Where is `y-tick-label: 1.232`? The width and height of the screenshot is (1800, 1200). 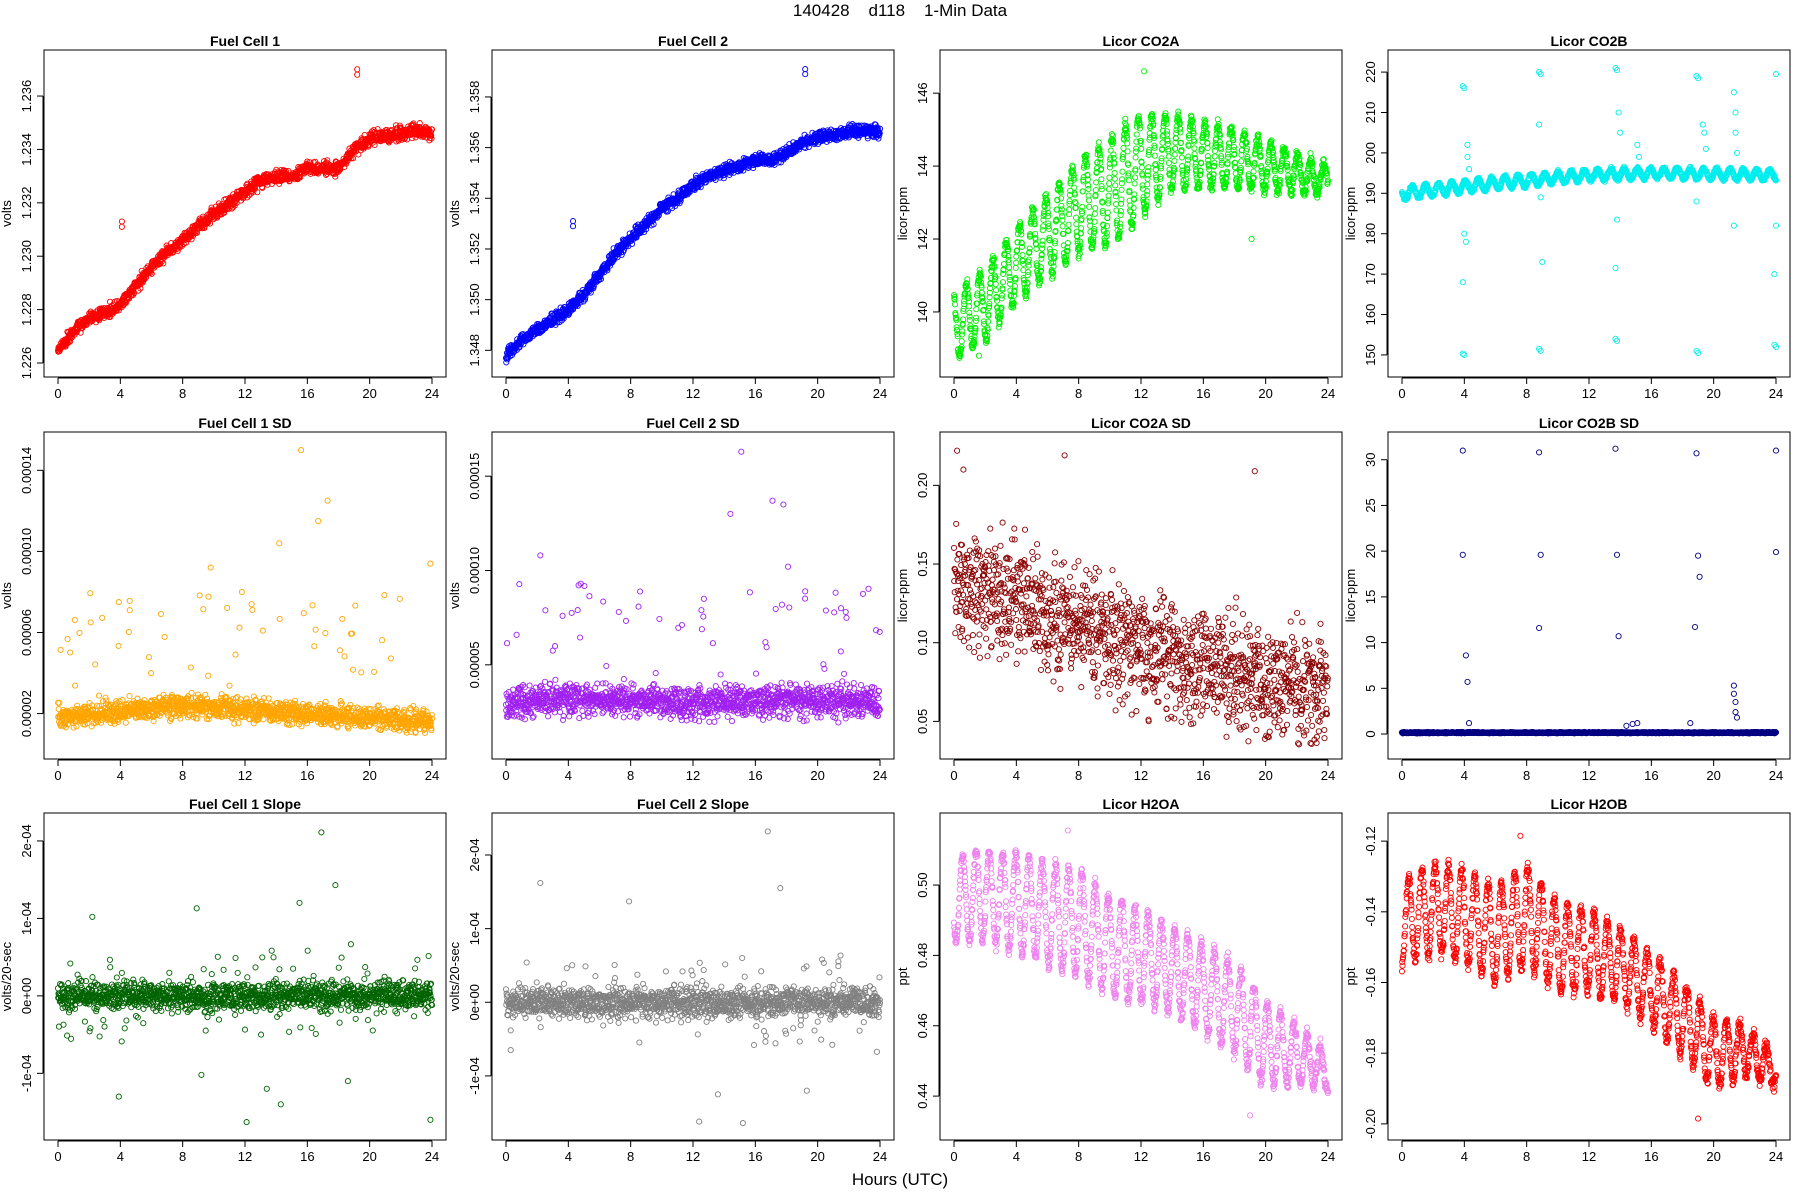
y-tick-label: 1.232 is located at coordinates (26, 203).